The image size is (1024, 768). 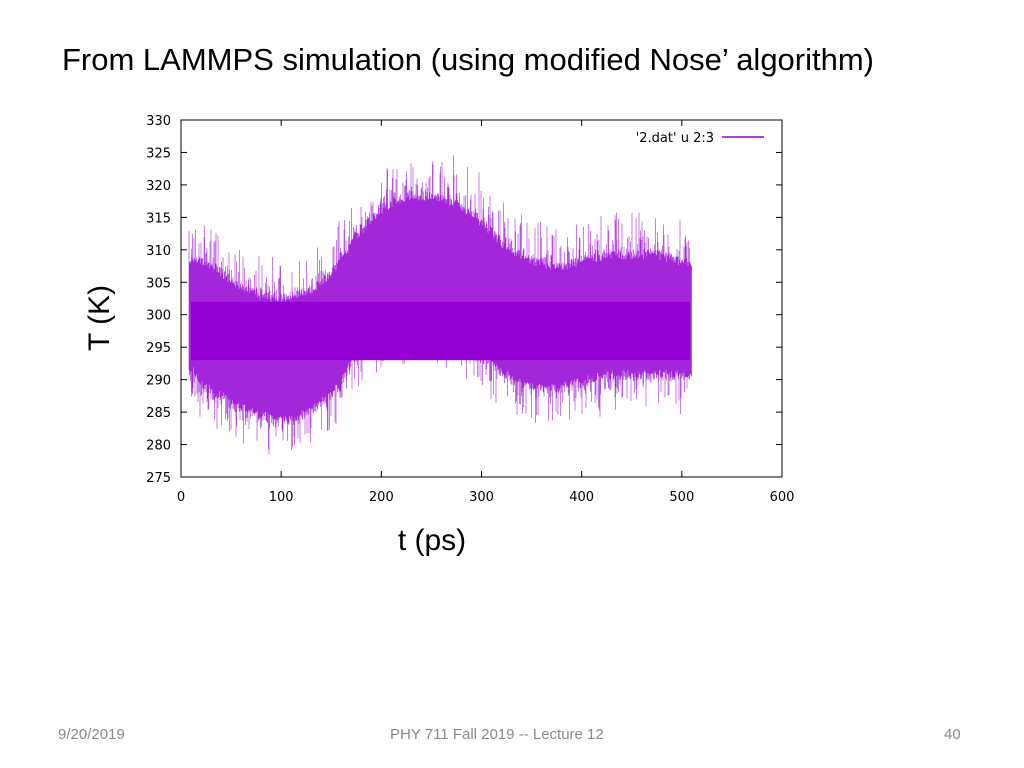 I want to click on x-tick-label: 200, so click(x=381, y=497).